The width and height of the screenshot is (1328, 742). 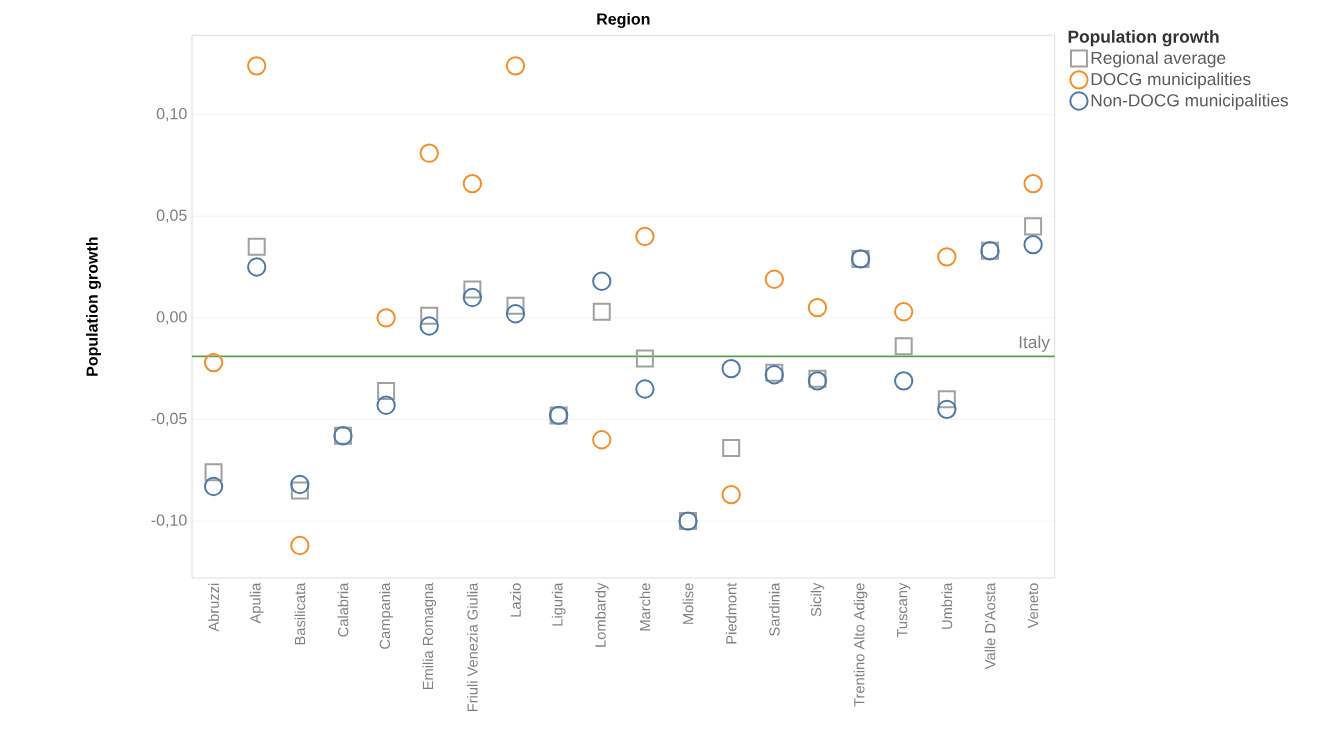 What do you see at coordinates (990, 626) in the screenshot?
I see `x-tick-label: Valle D'Aosta` at bounding box center [990, 626].